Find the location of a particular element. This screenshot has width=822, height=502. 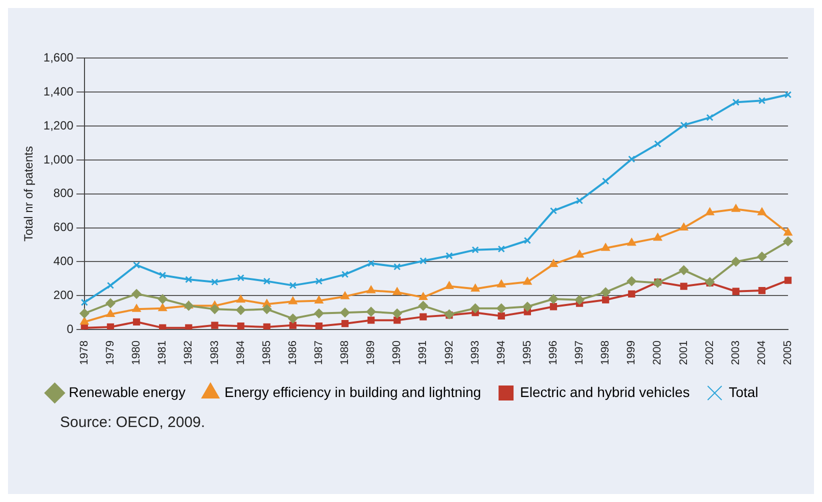

x-tick-label: 1993 is located at coordinates (475, 353).